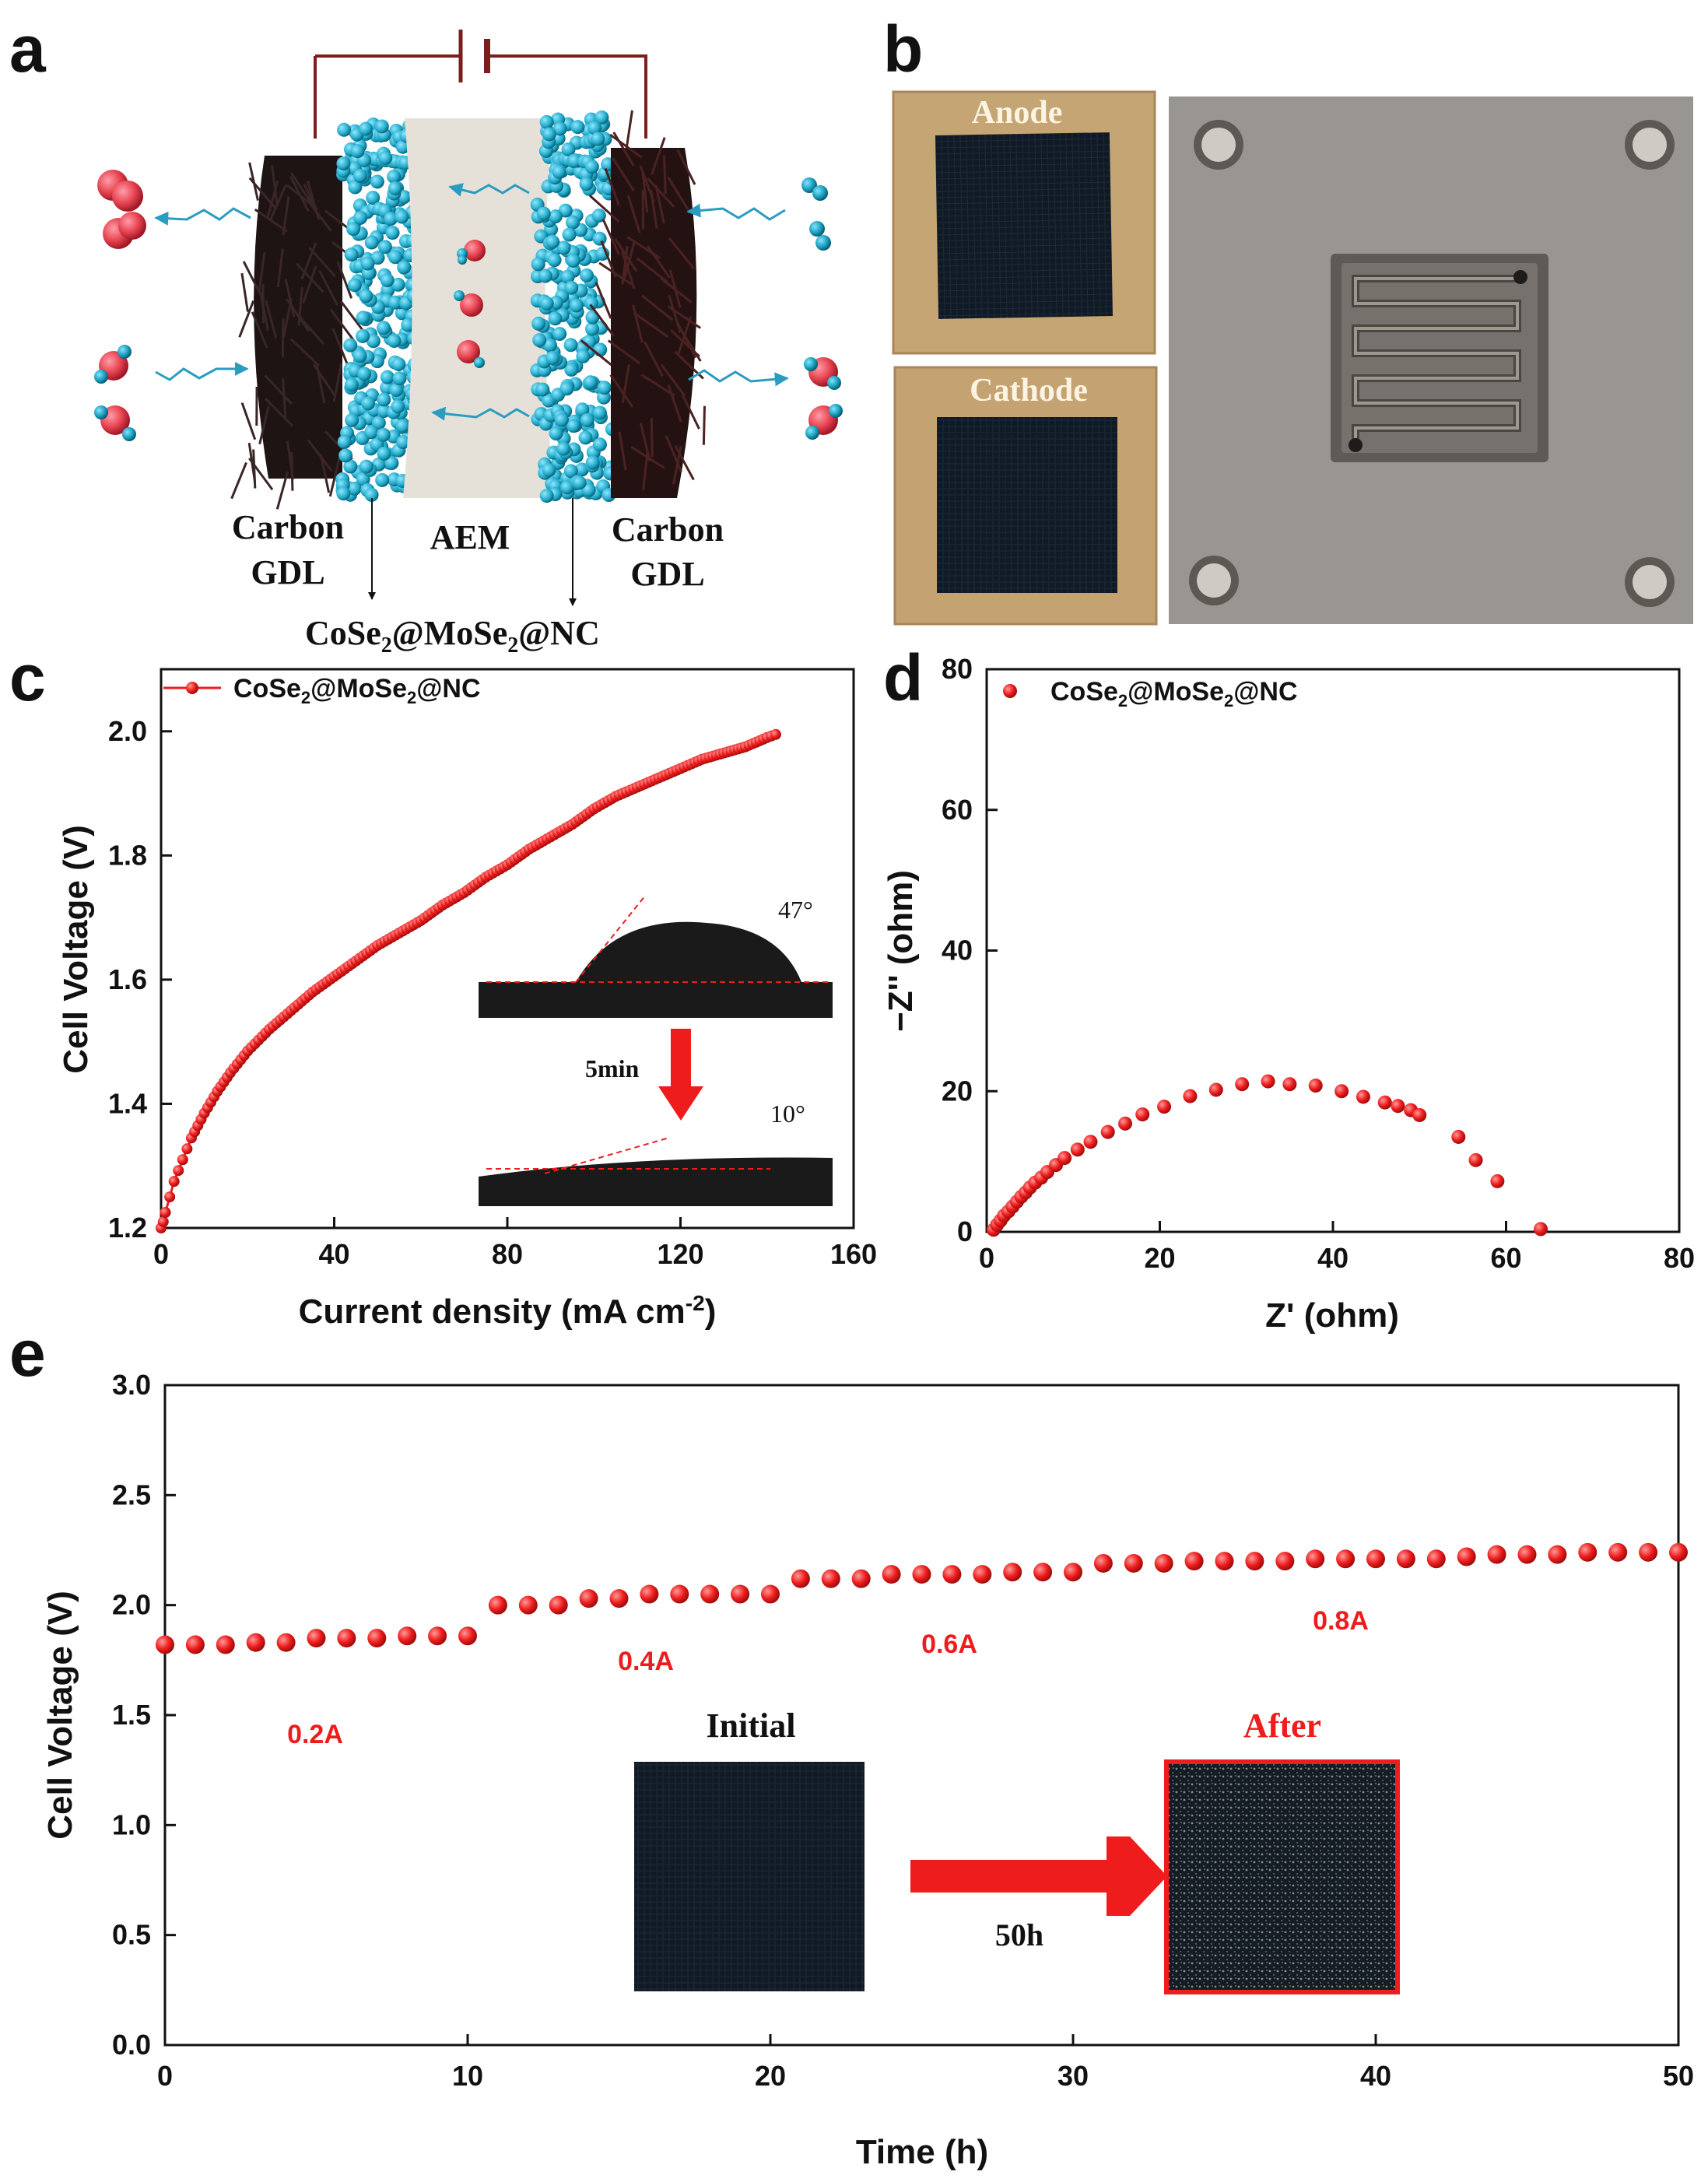 The image size is (1708, 2182). What do you see at coordinates (508, 1311) in the screenshot?
I see `xlabel-c: Current density (mA cm-2)` at bounding box center [508, 1311].